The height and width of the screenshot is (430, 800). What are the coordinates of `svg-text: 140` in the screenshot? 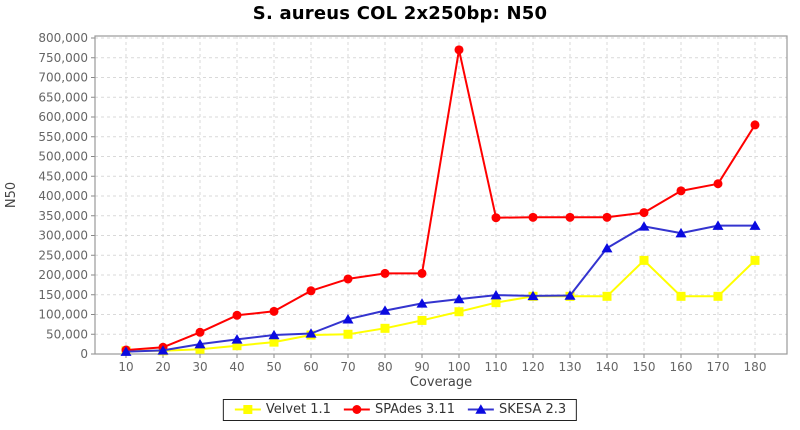 It's located at (607, 367).